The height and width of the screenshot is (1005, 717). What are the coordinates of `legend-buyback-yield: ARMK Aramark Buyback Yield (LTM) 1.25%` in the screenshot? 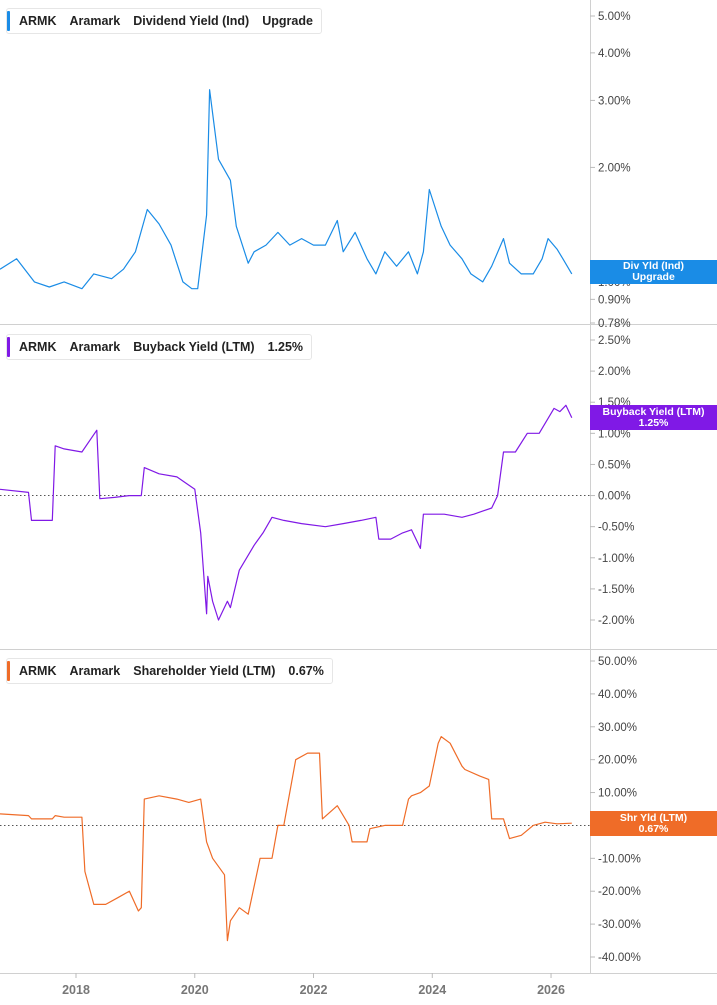 It's located at (159, 347).